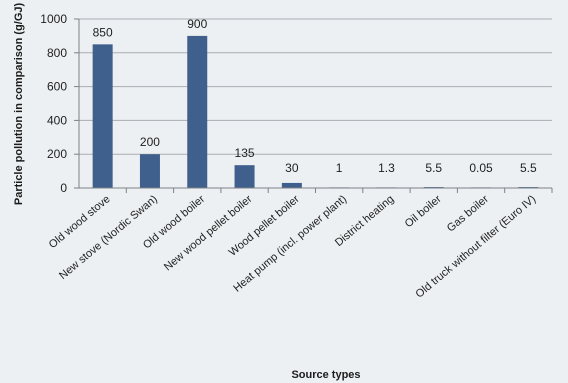  Describe the element at coordinates (468, 214) in the screenshot. I see `x-tick-label: Gas boiler` at that location.